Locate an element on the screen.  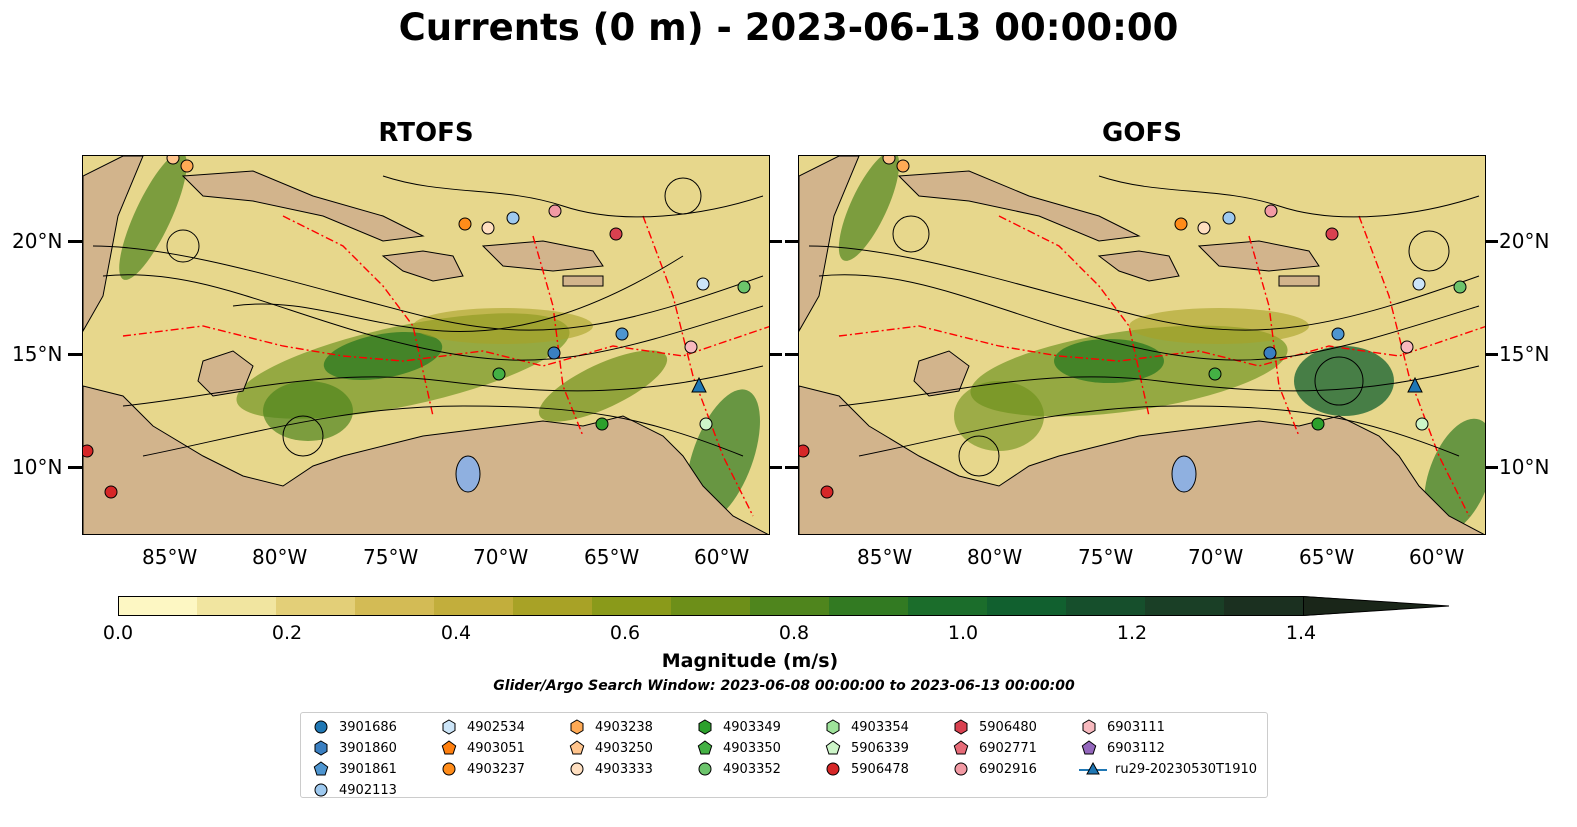
legend-item: 3901860 is located at coordinates (354, 748).